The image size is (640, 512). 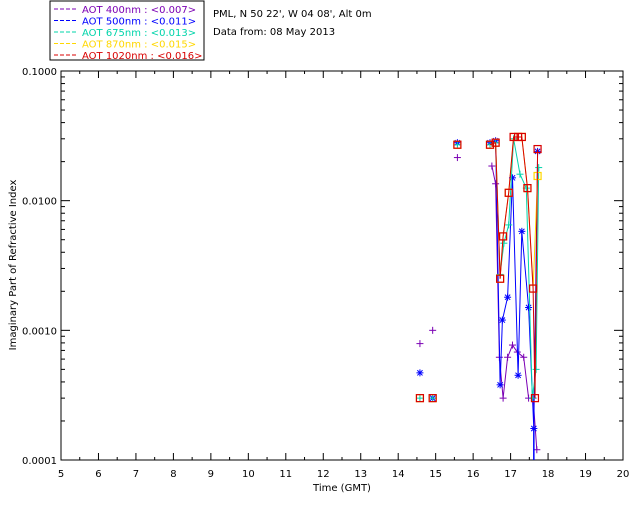 What do you see at coordinates (139, 33) in the screenshot?
I see `legend-label: AOT 675nm : <0.013>` at bounding box center [139, 33].